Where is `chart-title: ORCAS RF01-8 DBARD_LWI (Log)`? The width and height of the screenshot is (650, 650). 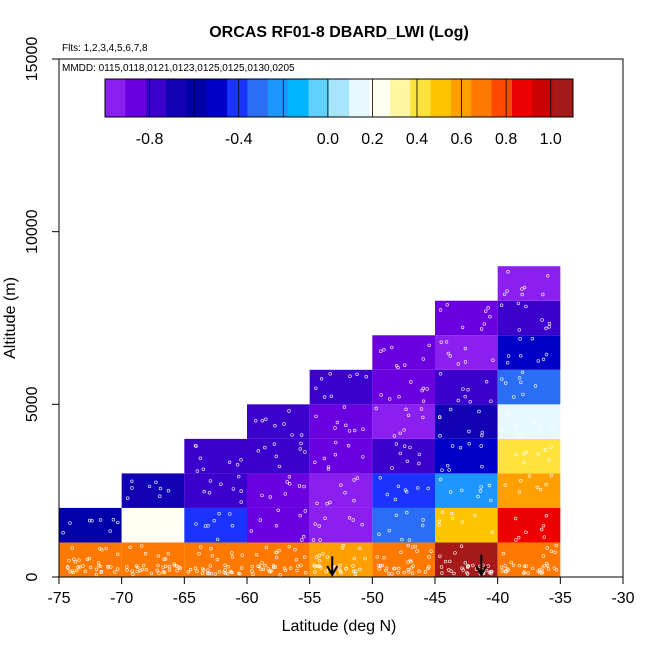
chart-title: ORCAS RF01-8 DBARD_LWI (Log) is located at coordinates (339, 32).